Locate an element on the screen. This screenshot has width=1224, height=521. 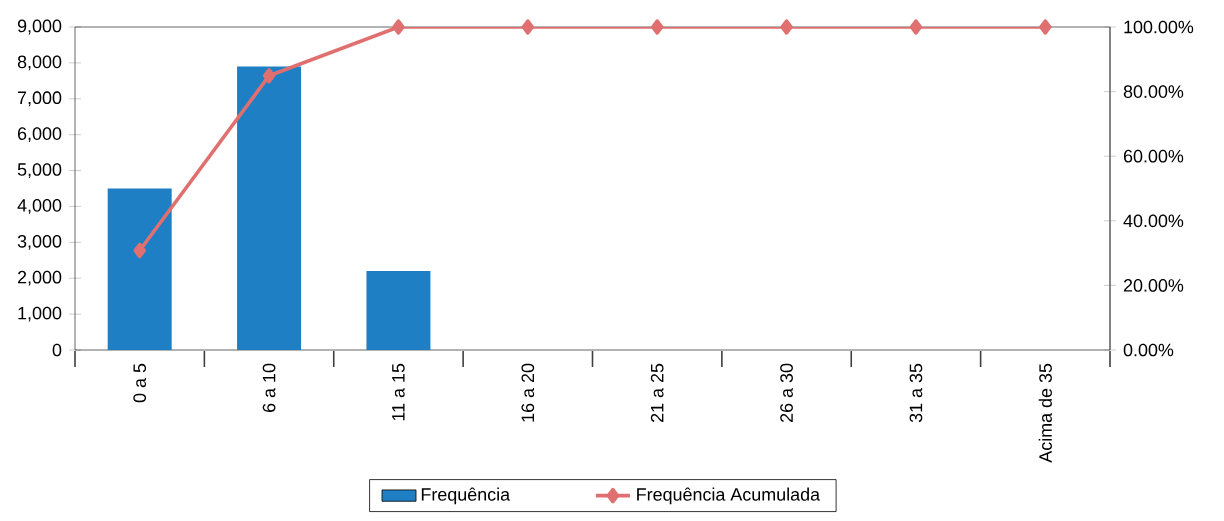
legend-label: Frequência Acumulada is located at coordinates (729, 496).